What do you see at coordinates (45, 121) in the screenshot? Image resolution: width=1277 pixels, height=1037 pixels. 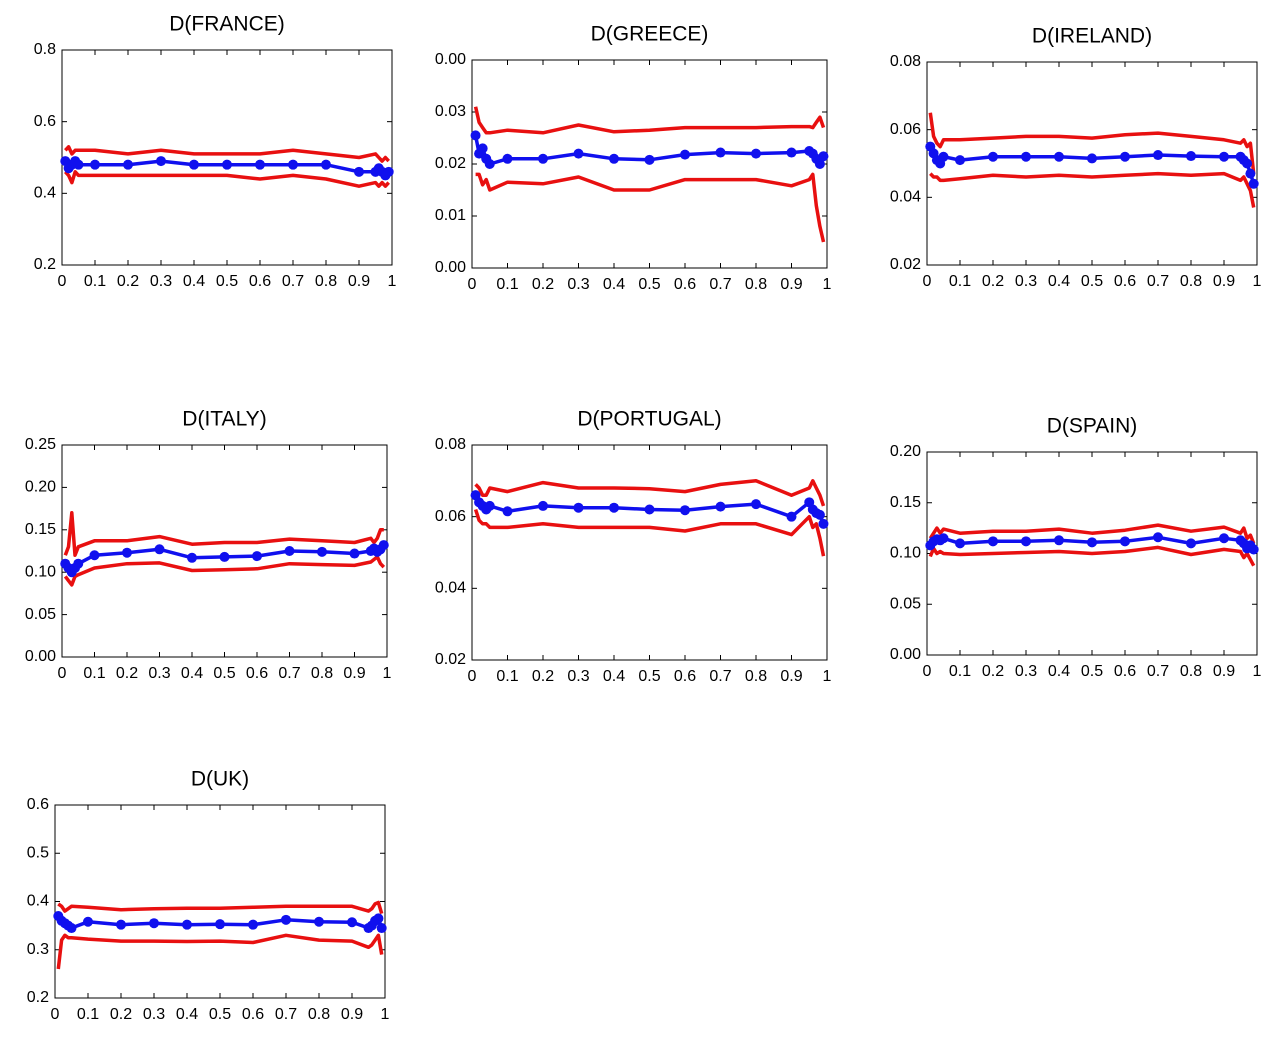 I see `y-tick-label: 0.6` at bounding box center [45, 121].